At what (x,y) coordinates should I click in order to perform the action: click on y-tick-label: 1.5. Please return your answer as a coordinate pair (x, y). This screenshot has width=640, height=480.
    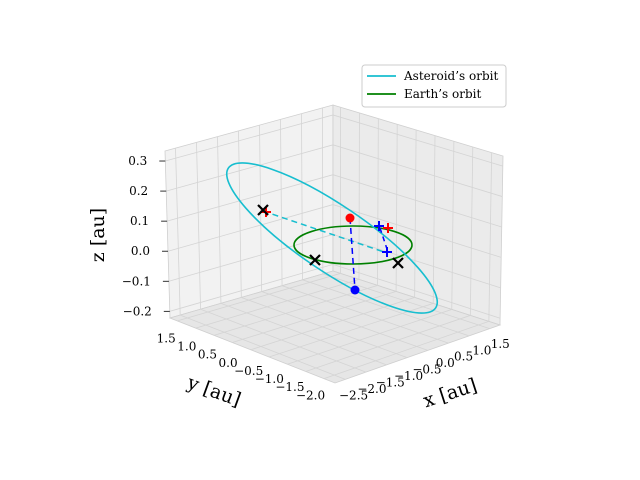
    Looking at the image, I should click on (166, 338).